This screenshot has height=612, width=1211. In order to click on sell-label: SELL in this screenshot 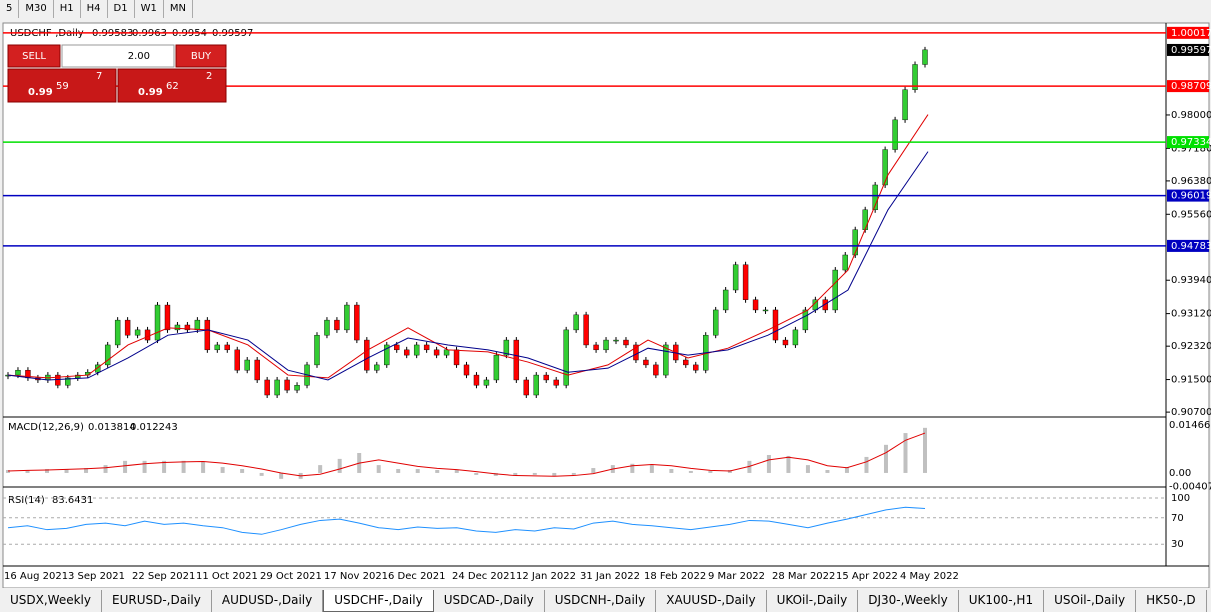, I will do `click(34, 56)`.